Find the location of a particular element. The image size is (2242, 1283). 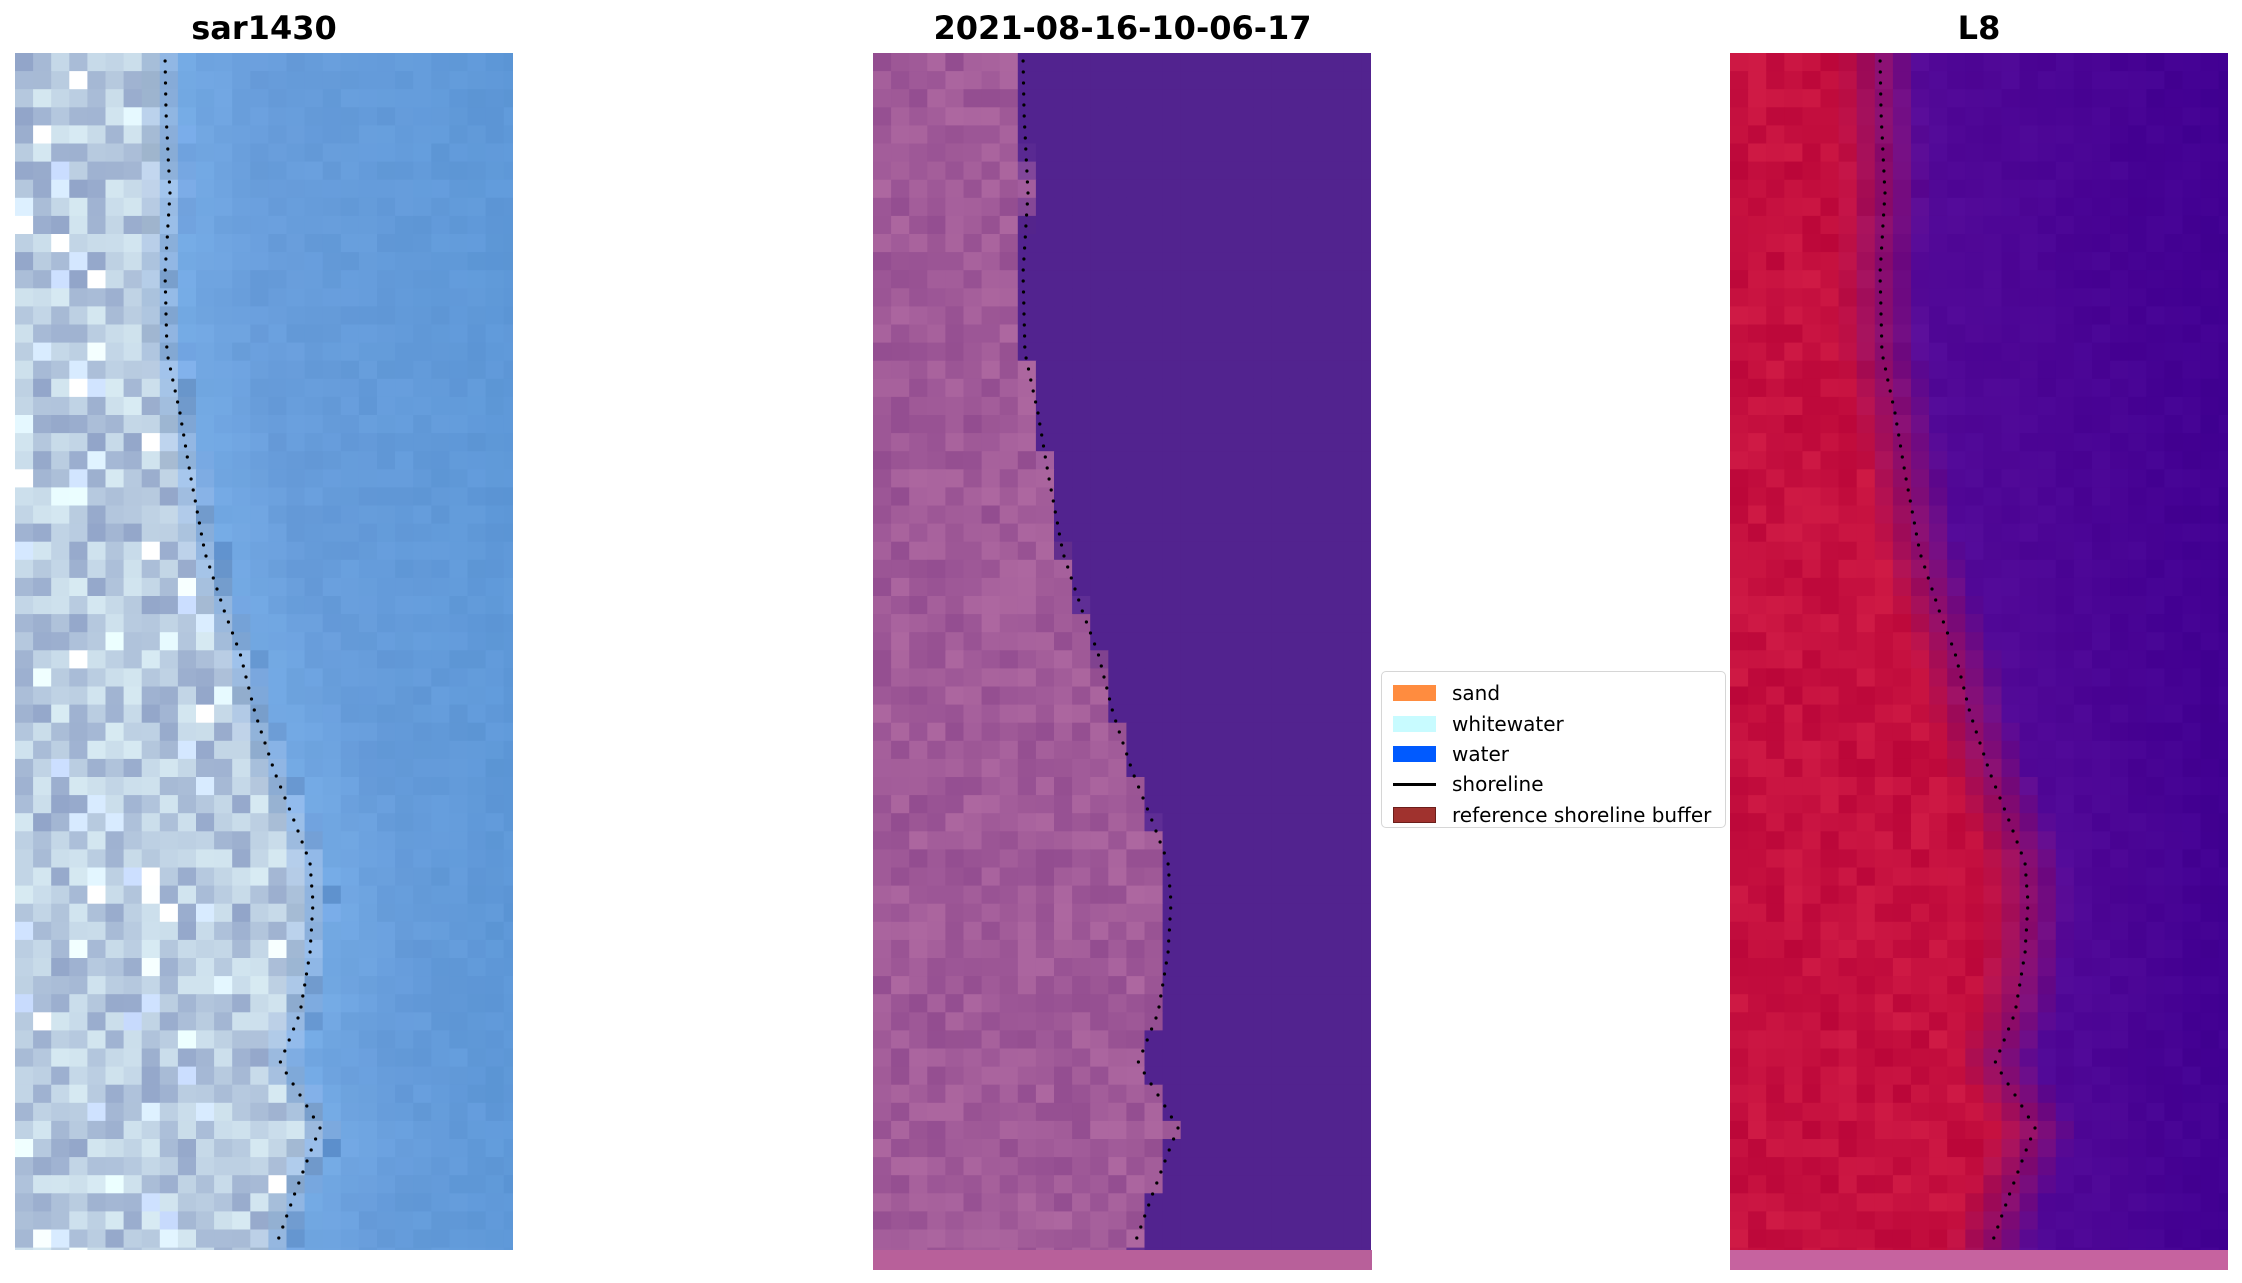

legend-label-reference-buffer: reference shoreline buffer is located at coordinates (1582, 814).